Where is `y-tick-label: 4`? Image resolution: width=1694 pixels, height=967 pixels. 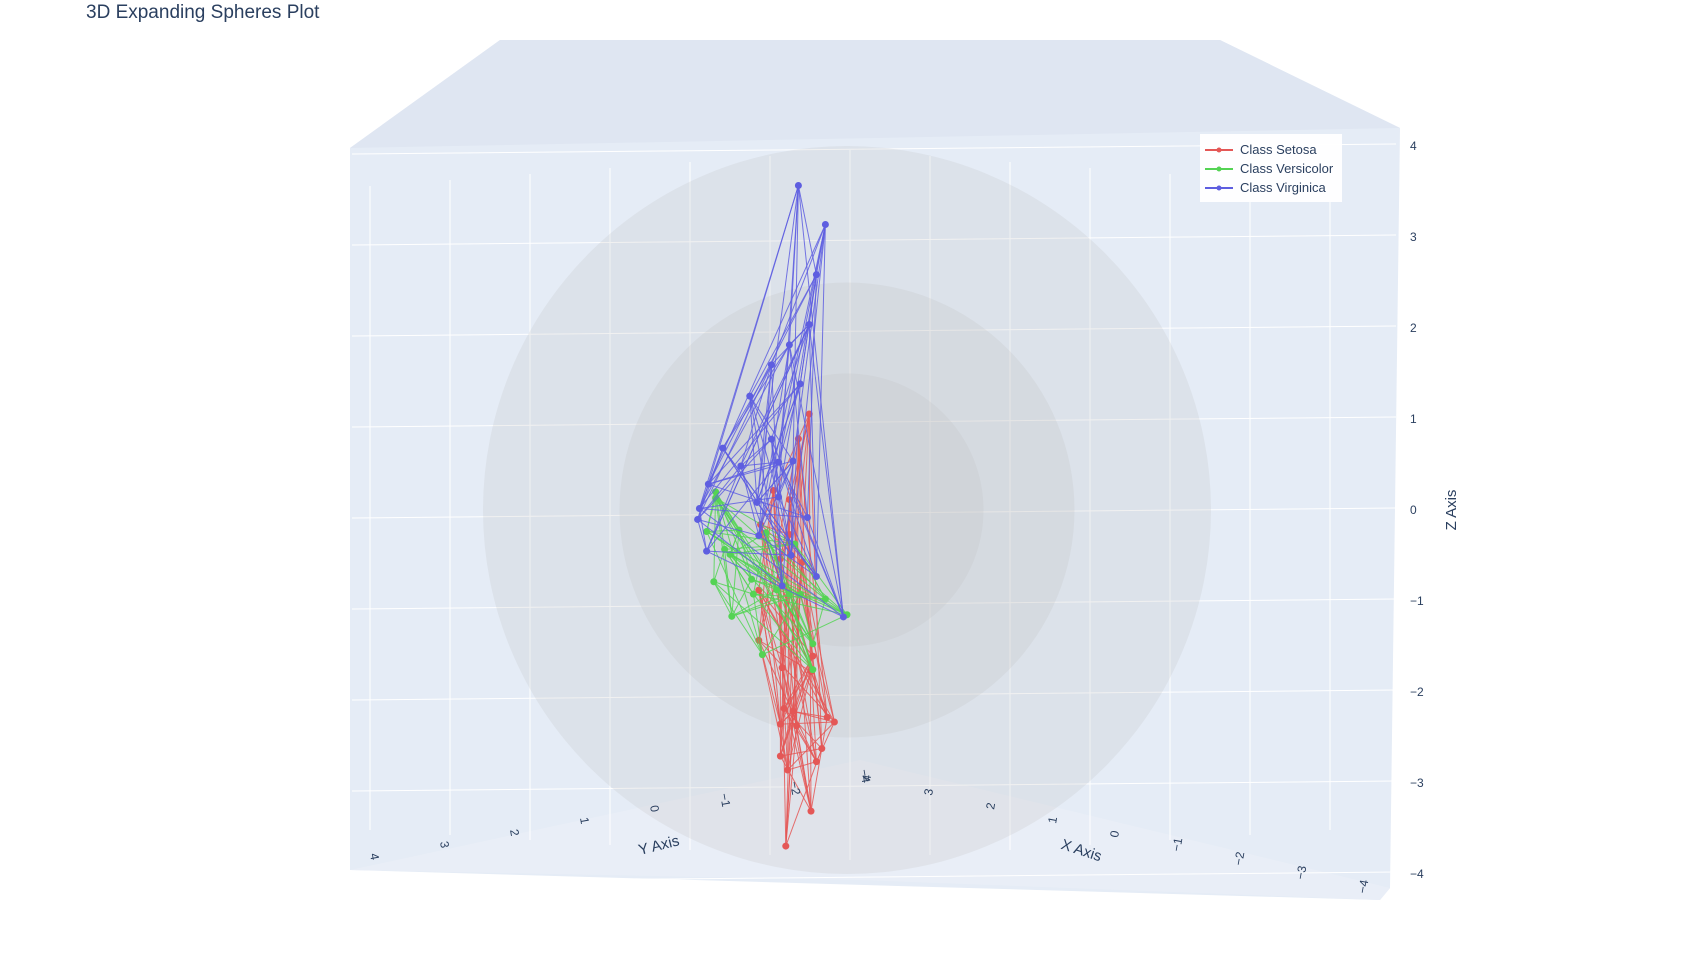
y-tick-label: 4 is located at coordinates (374, 856).